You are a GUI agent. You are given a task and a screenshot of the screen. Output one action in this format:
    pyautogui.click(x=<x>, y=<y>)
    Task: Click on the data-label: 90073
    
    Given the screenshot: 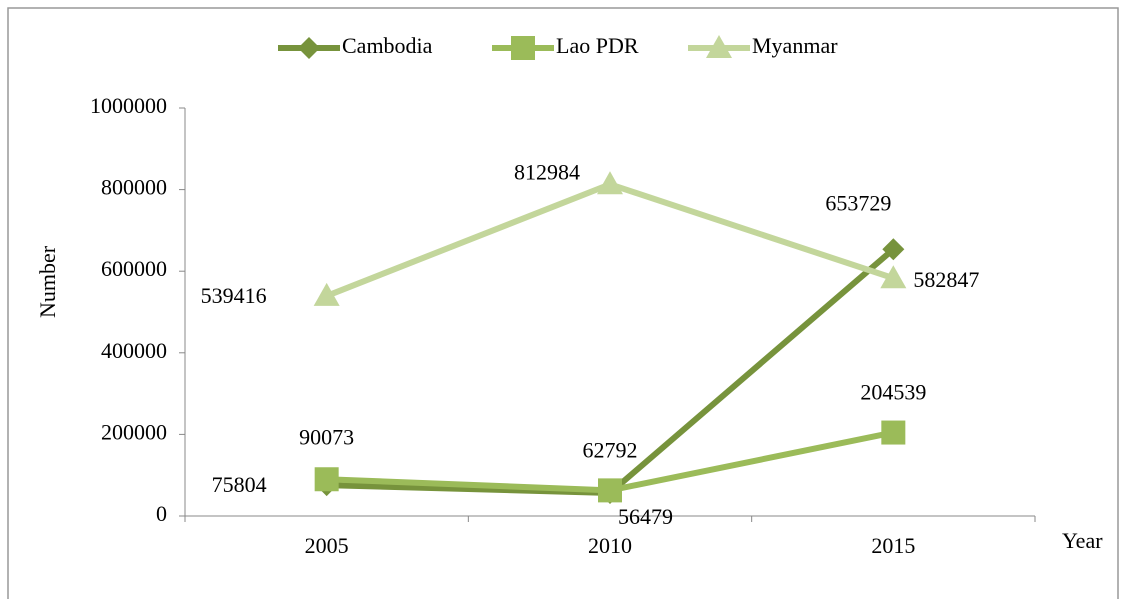 What is the action you would take?
    pyautogui.click(x=326, y=436)
    